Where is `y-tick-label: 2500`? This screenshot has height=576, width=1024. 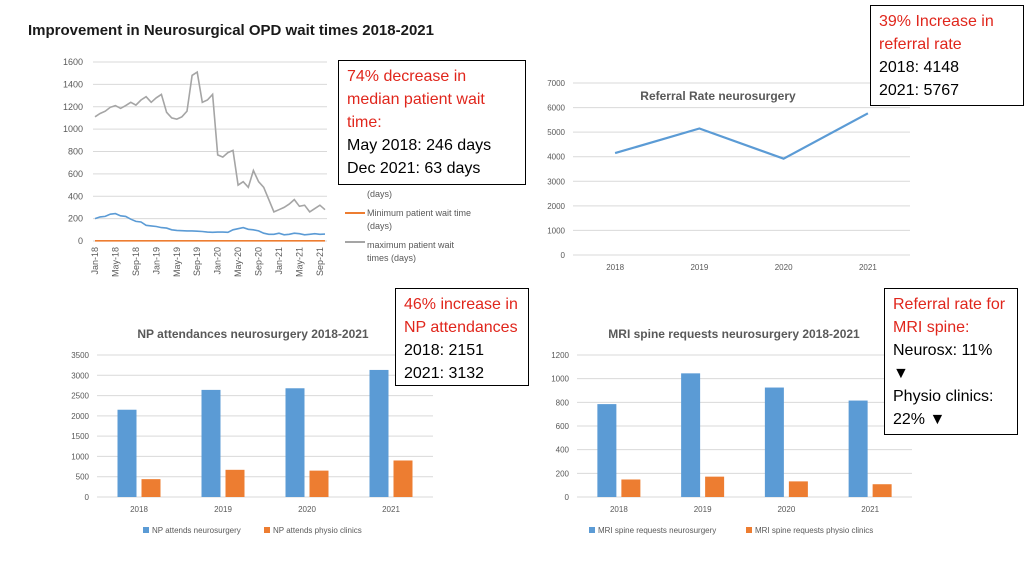
y-tick-label: 2500 is located at coordinates (80, 396).